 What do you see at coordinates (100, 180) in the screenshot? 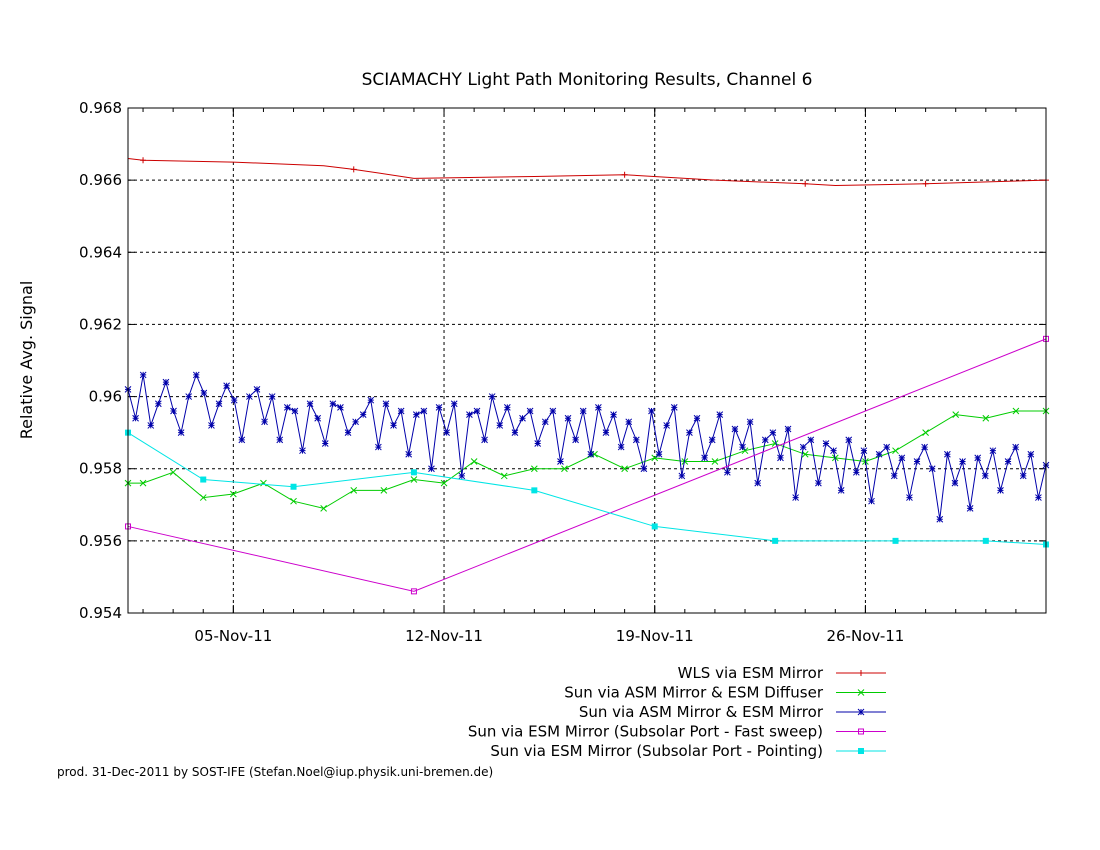
I see `y-tick-label: 0.966` at bounding box center [100, 180].